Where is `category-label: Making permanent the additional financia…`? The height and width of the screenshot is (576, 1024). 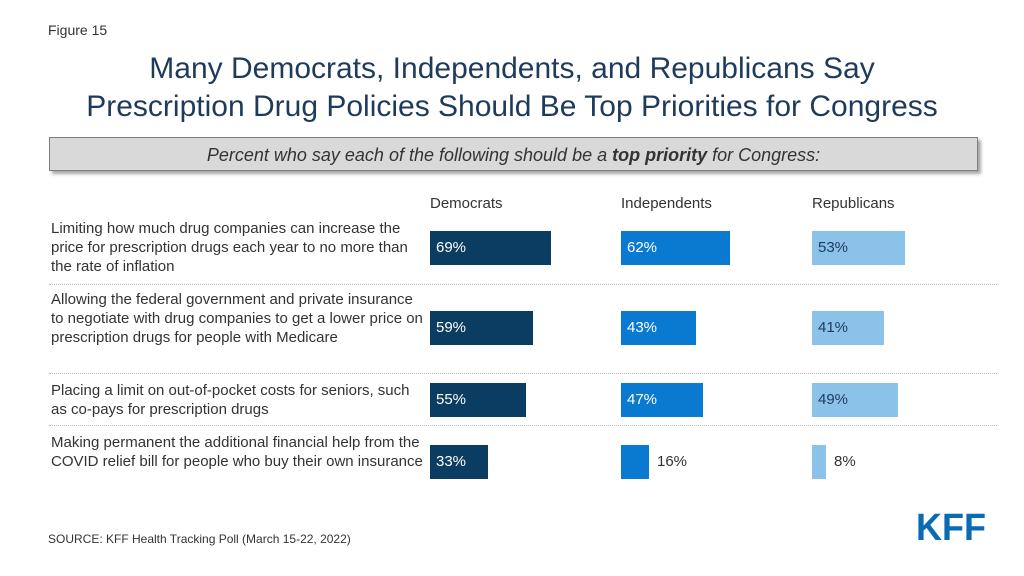 category-label: Making permanent the additional financia… is located at coordinates (237, 452).